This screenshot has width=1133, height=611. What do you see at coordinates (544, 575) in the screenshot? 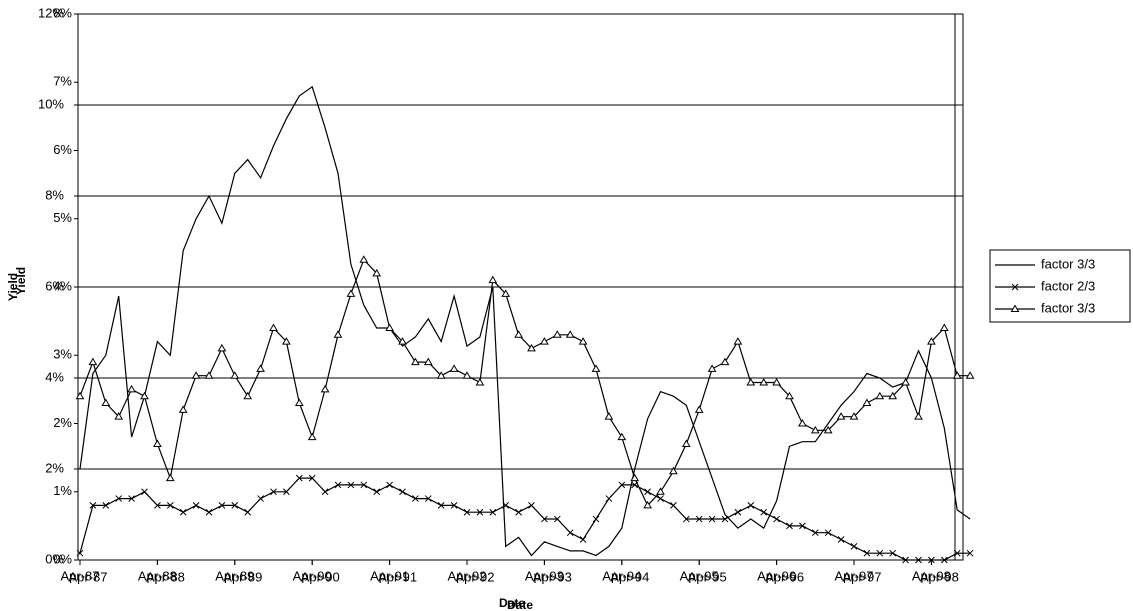
I see `x-tick-label: Apr-93` at bounding box center [544, 575].